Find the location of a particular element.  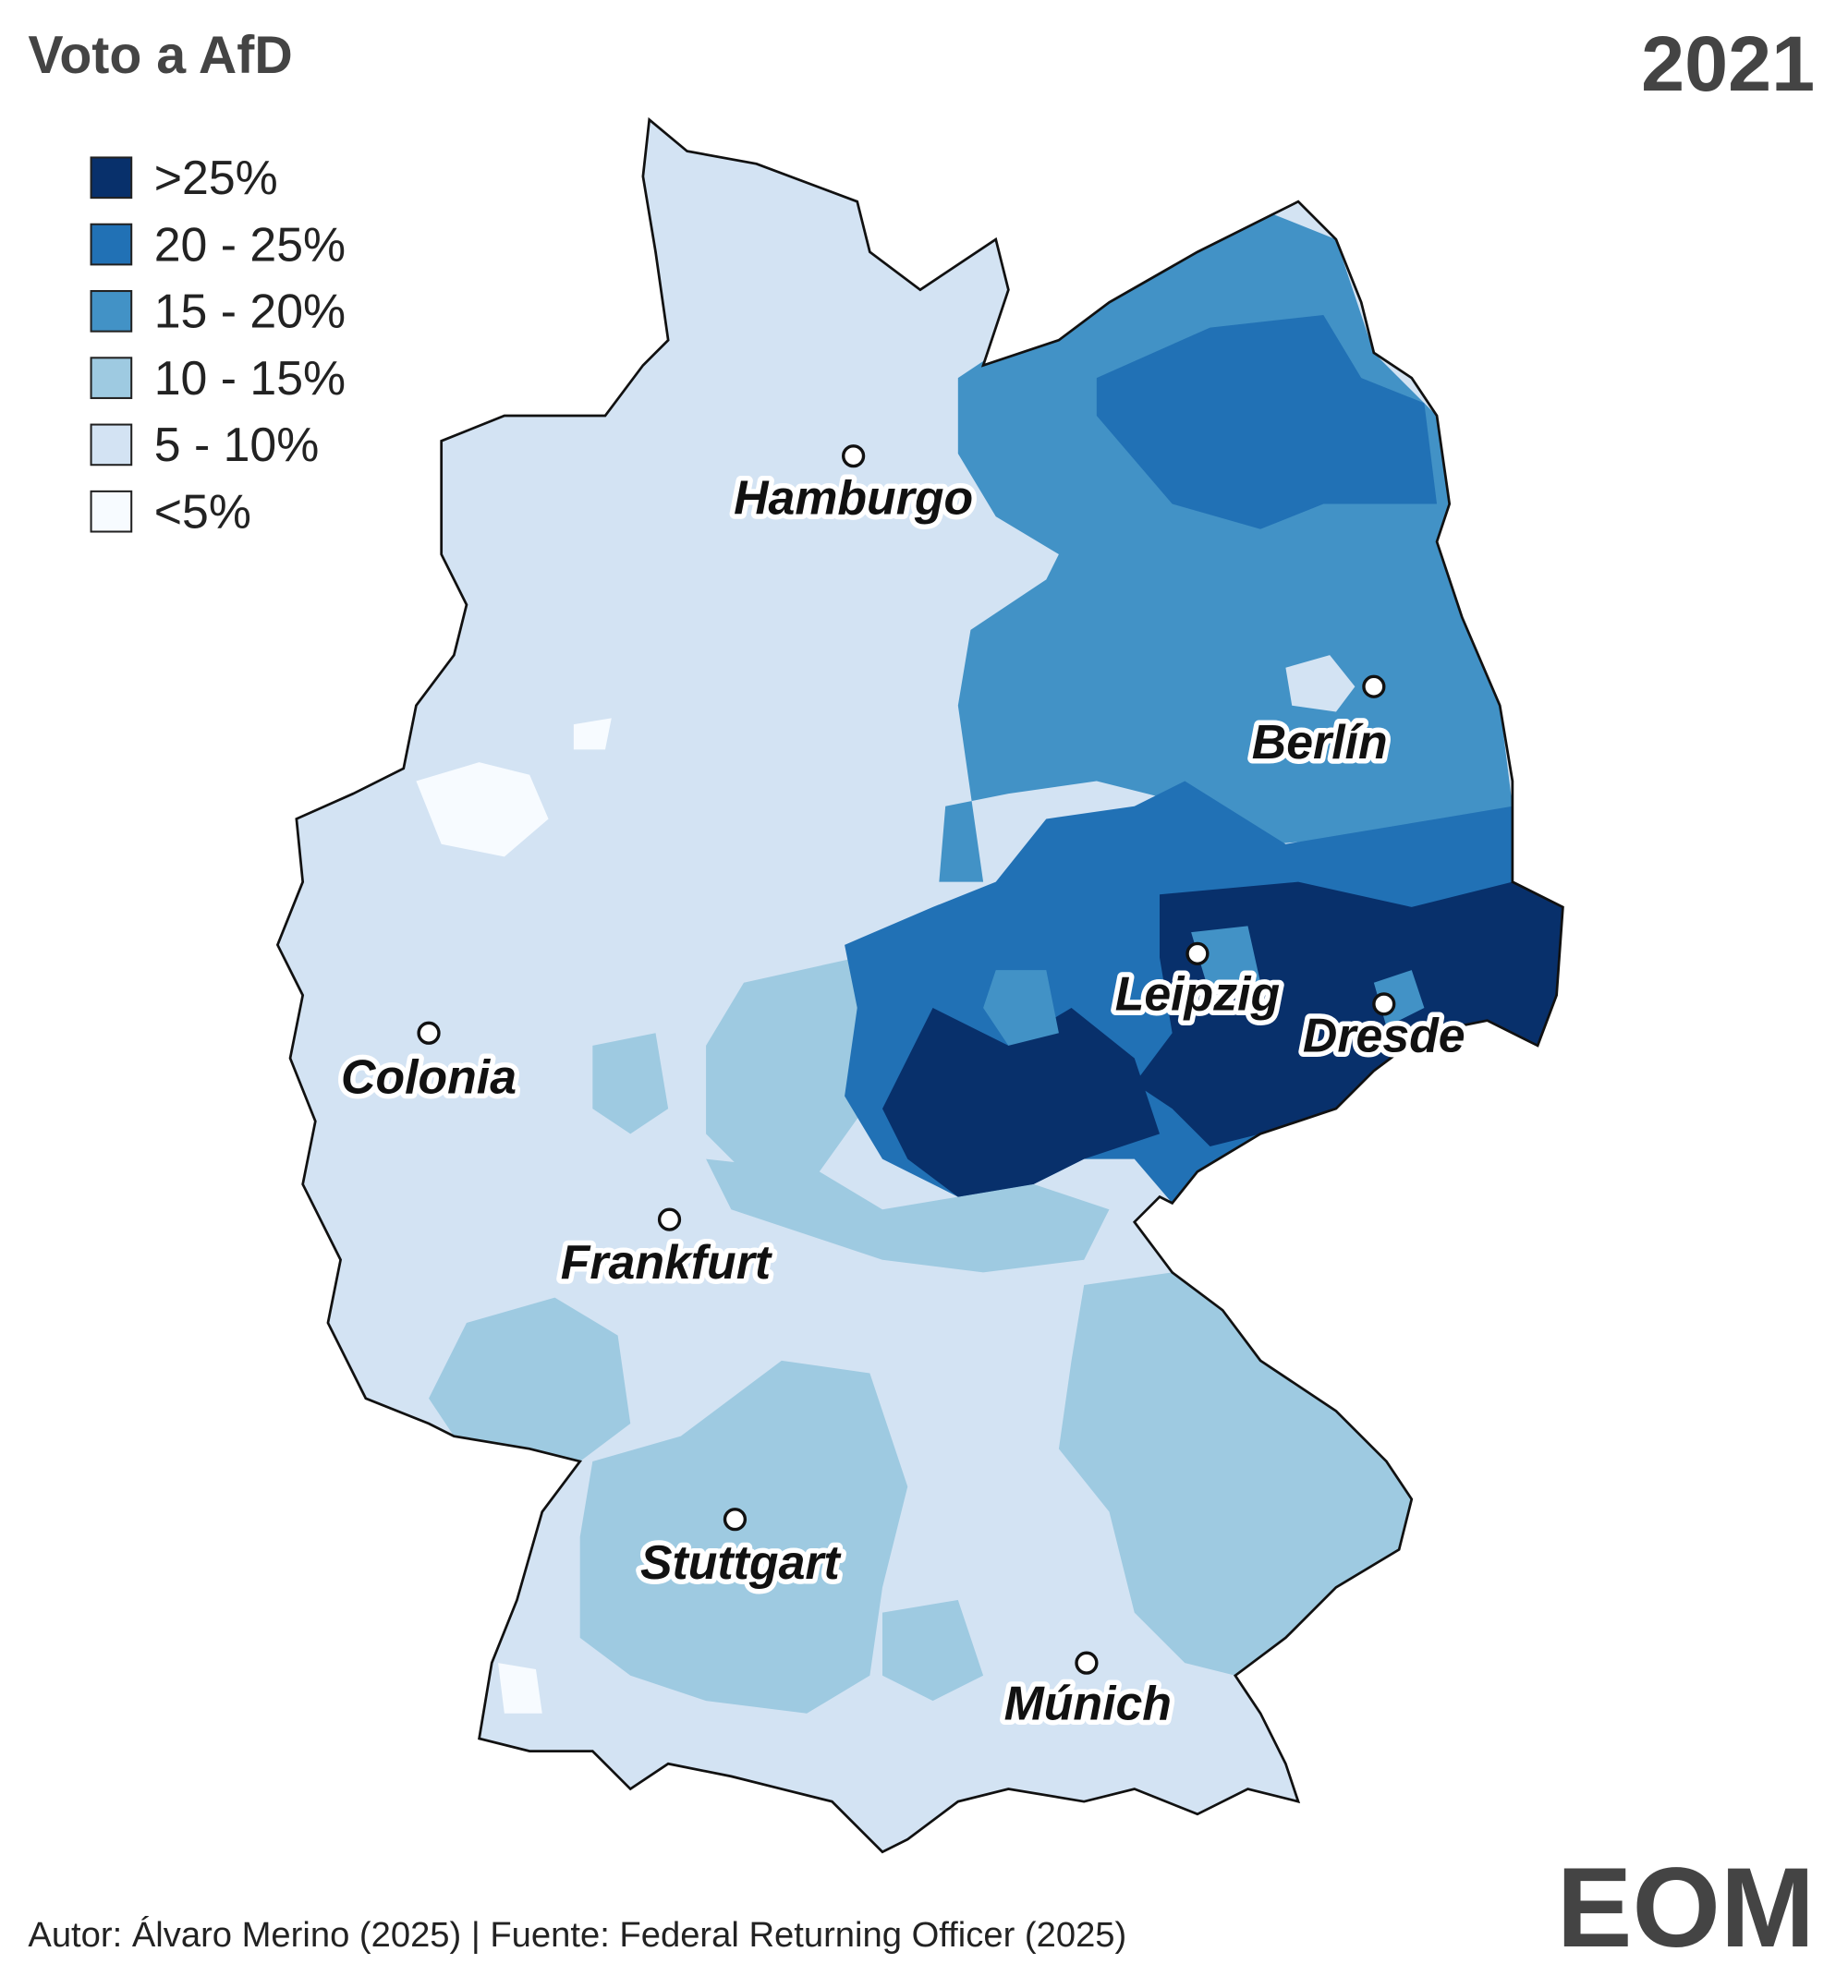

city-label: Frankfurt is located at coordinates (667, 1262).